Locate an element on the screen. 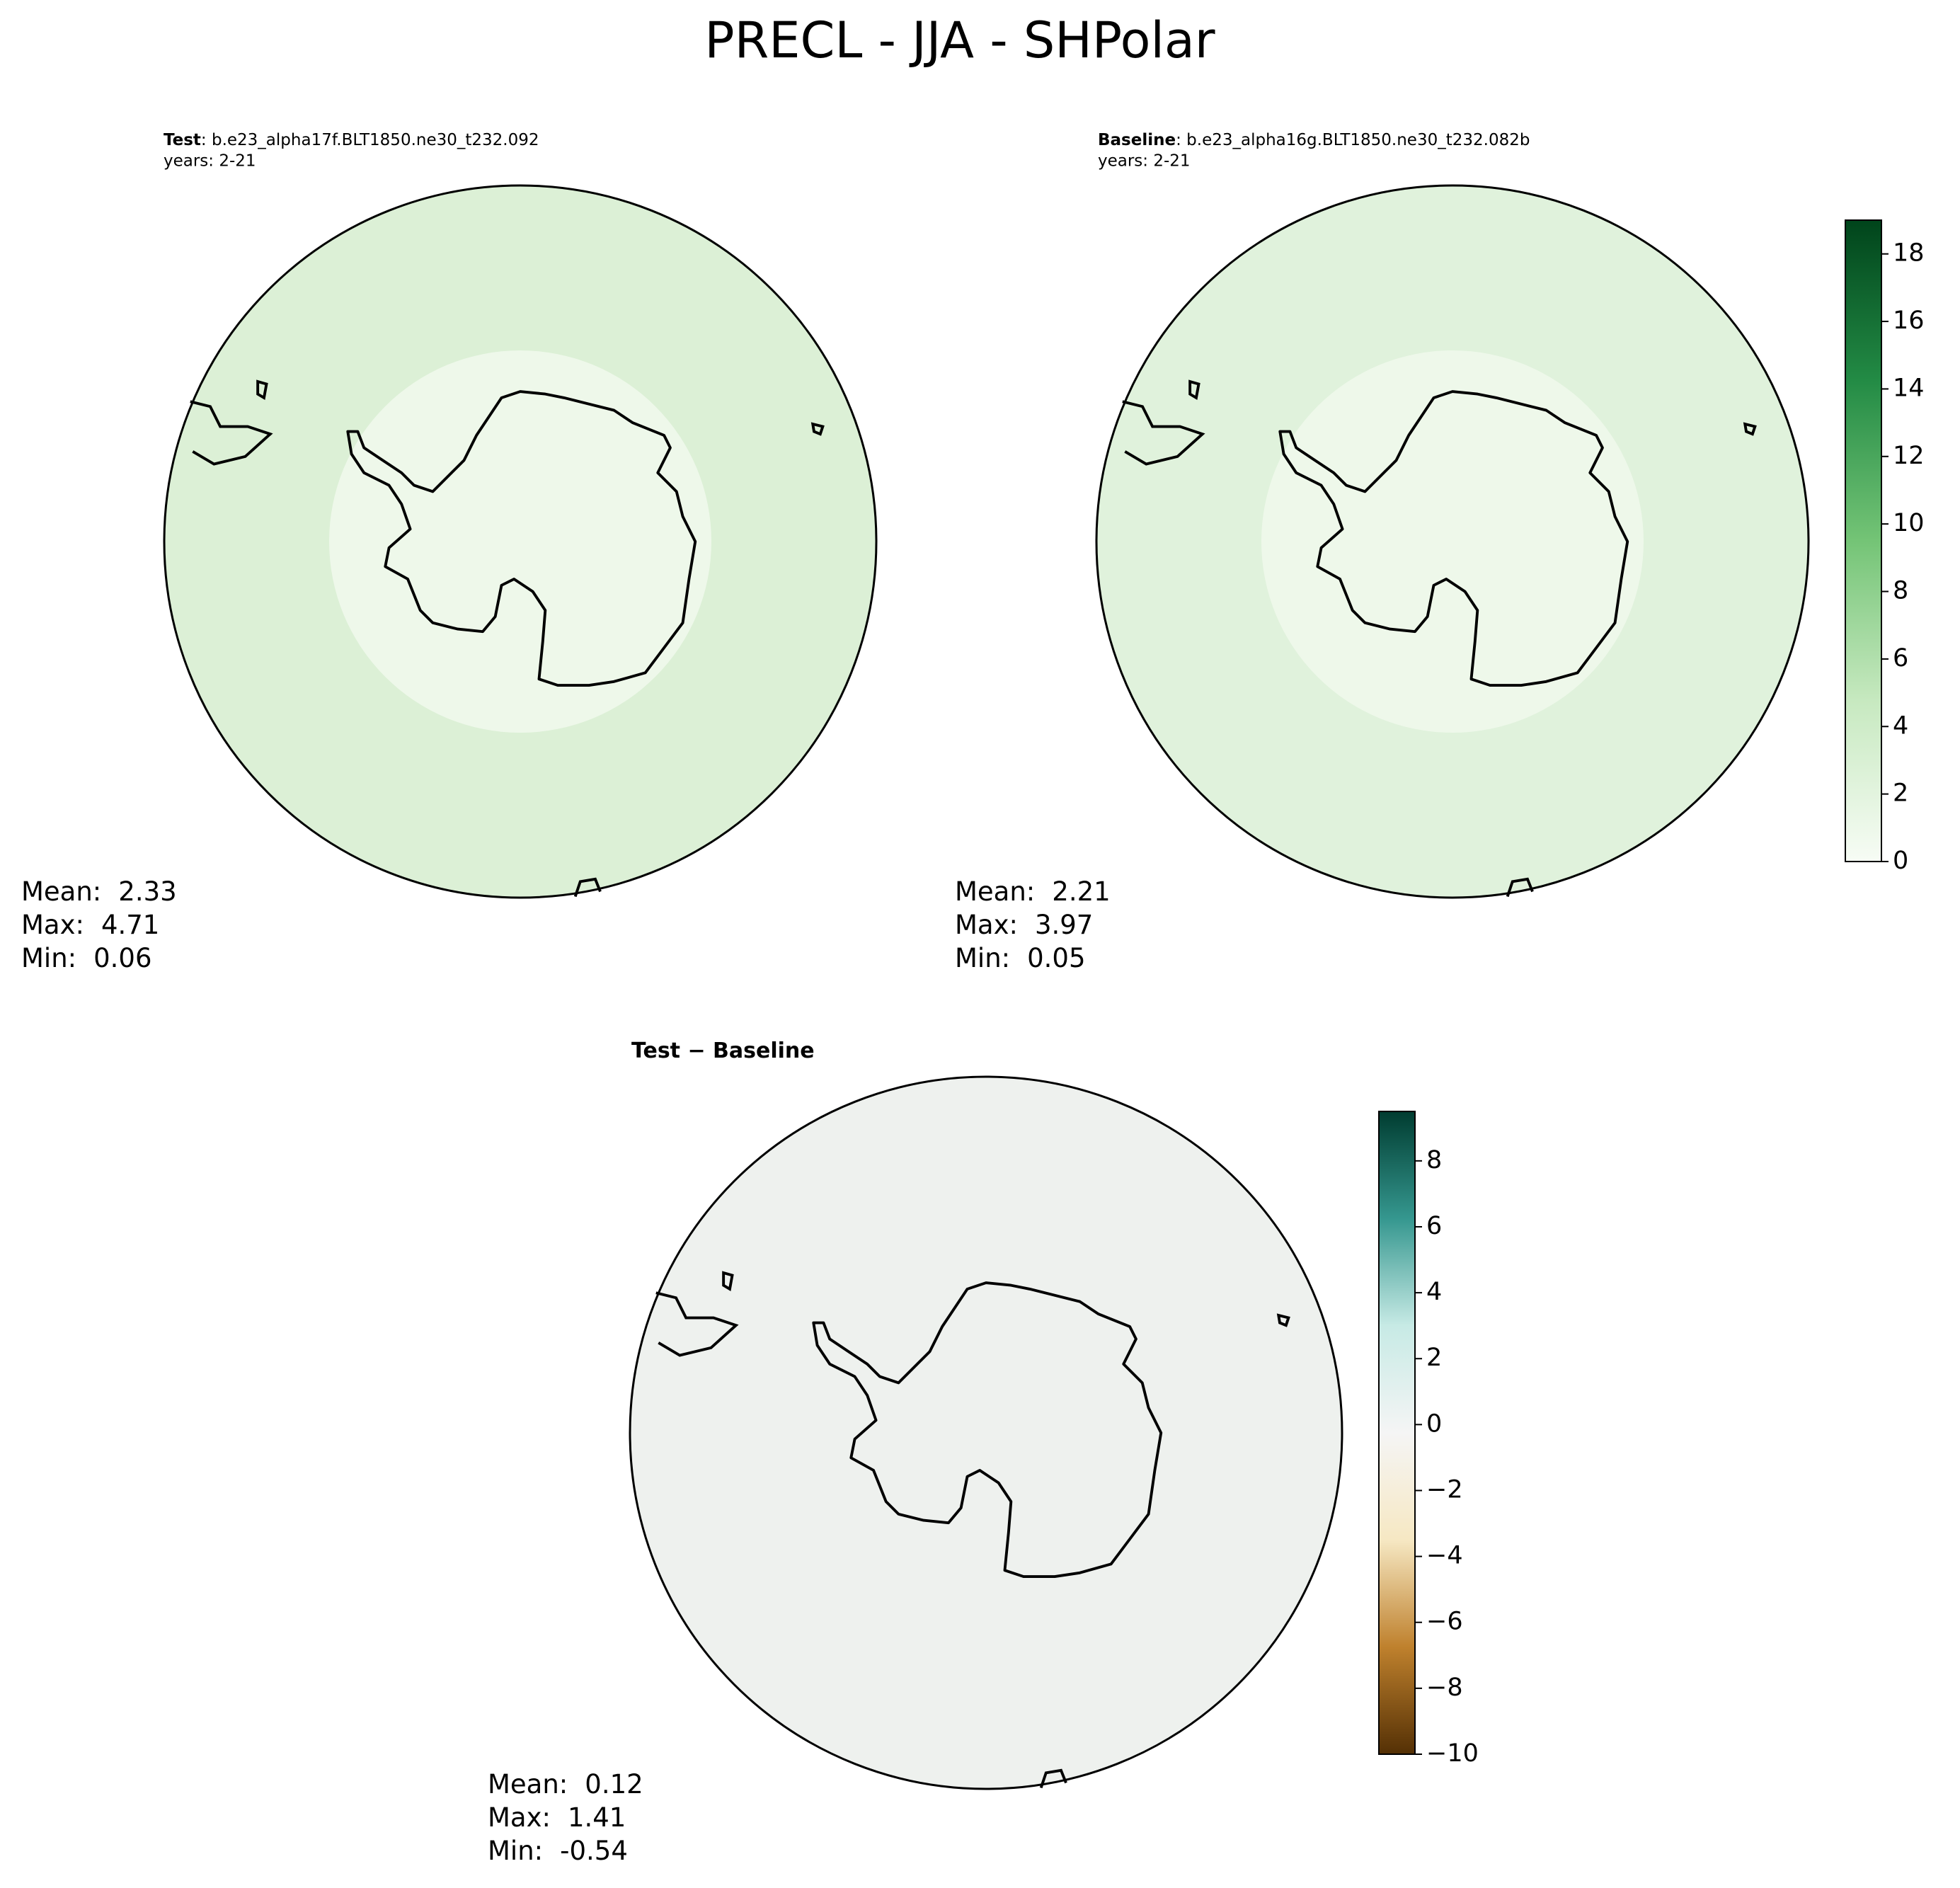 This screenshot has width=1960, height=1888. stat: Mean: 2.33 is located at coordinates (99, 892).